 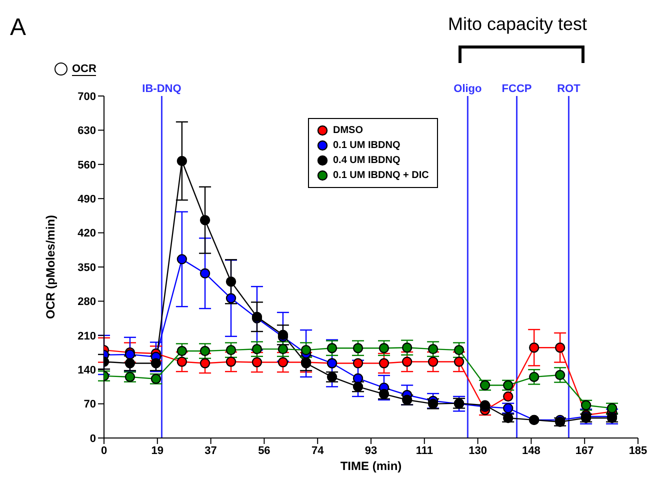 What do you see at coordinates (318, 450) in the screenshot?
I see `x-tick-label: 74` at bounding box center [318, 450].